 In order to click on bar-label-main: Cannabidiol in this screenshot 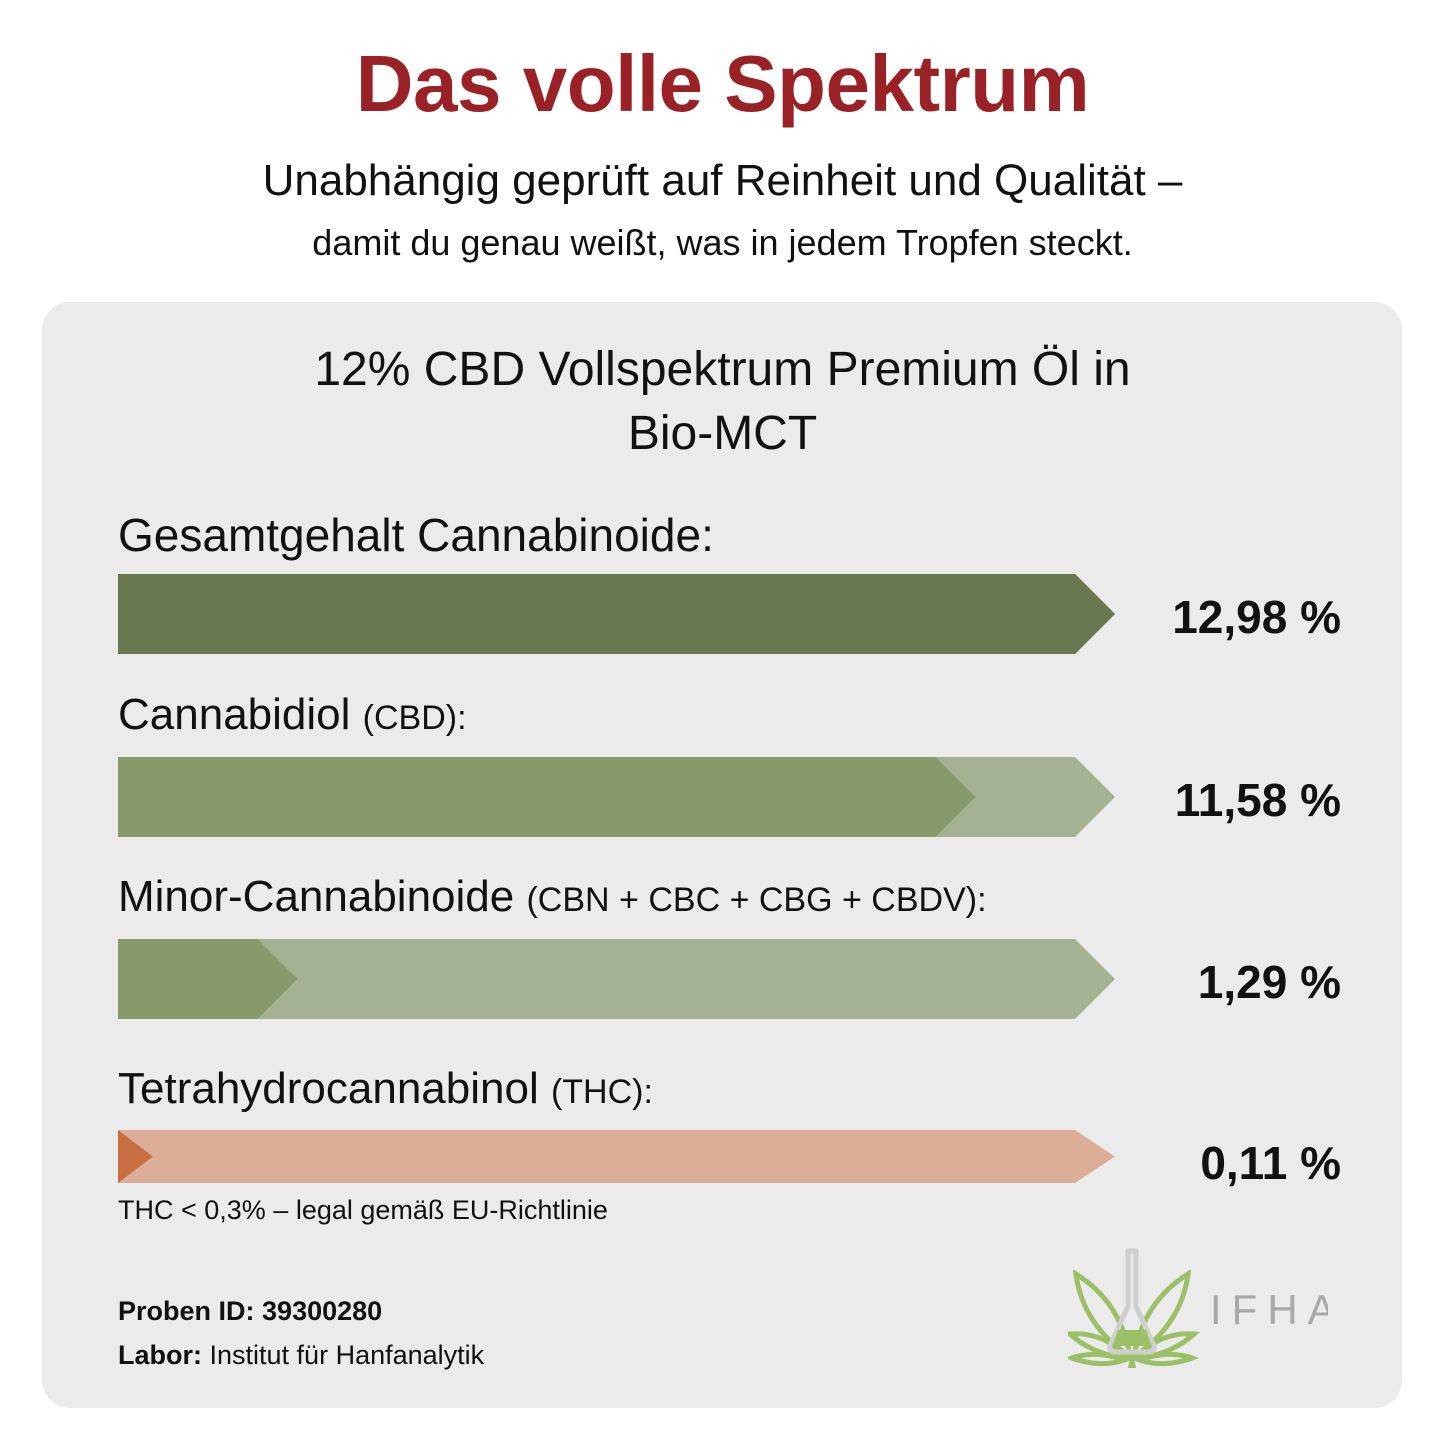, I will do `click(234, 714)`.